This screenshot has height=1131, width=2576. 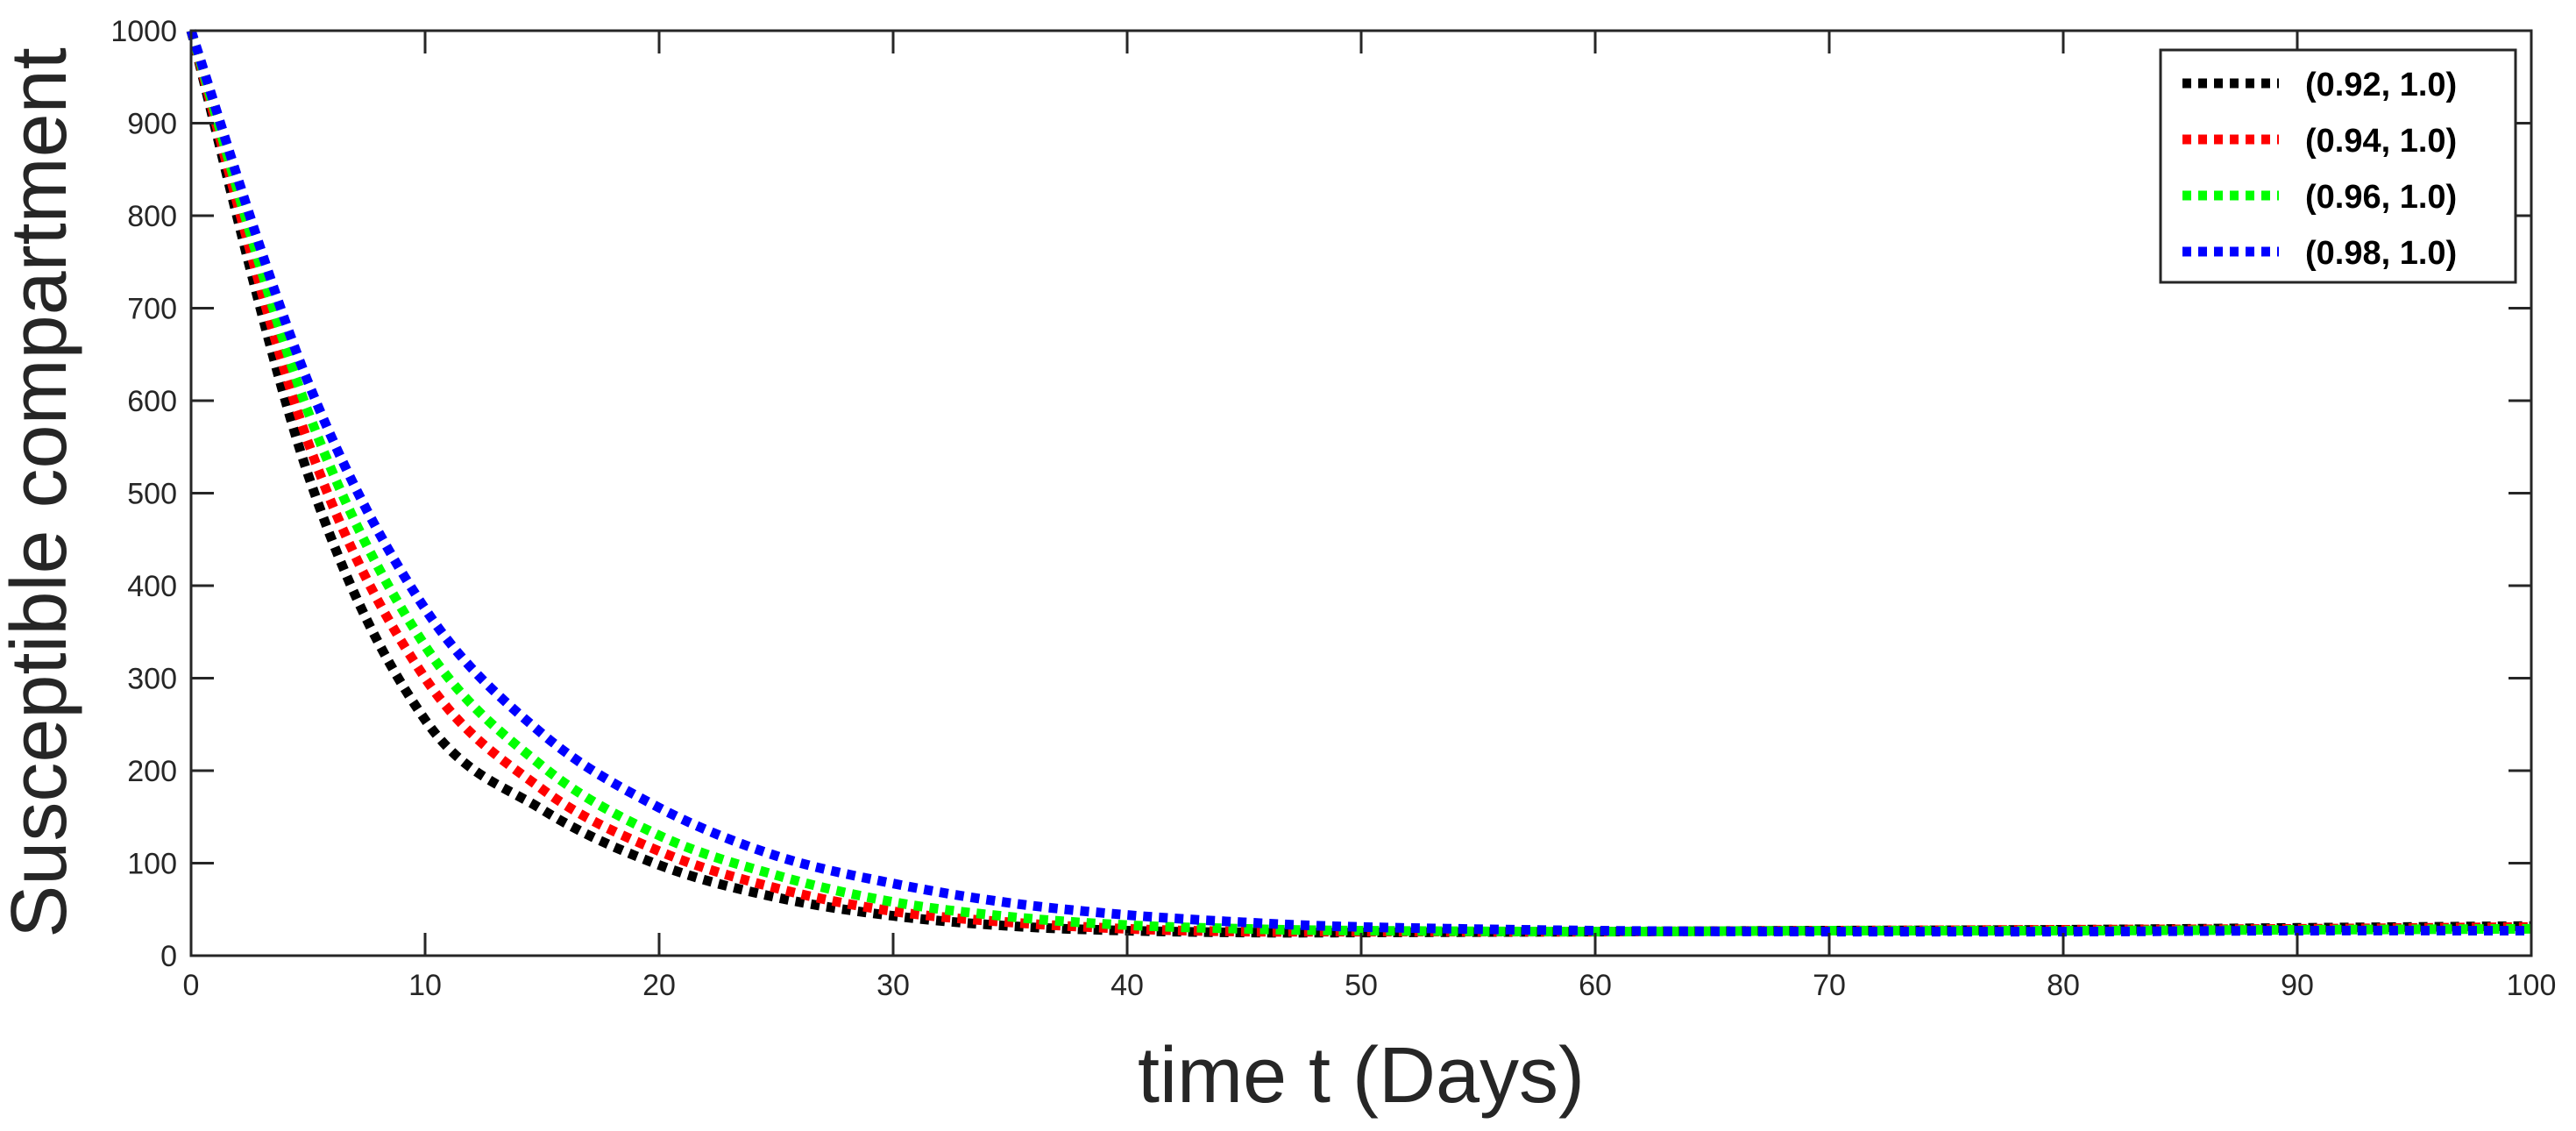 I want to click on x-tick-label: 50, so click(x=1361, y=985).